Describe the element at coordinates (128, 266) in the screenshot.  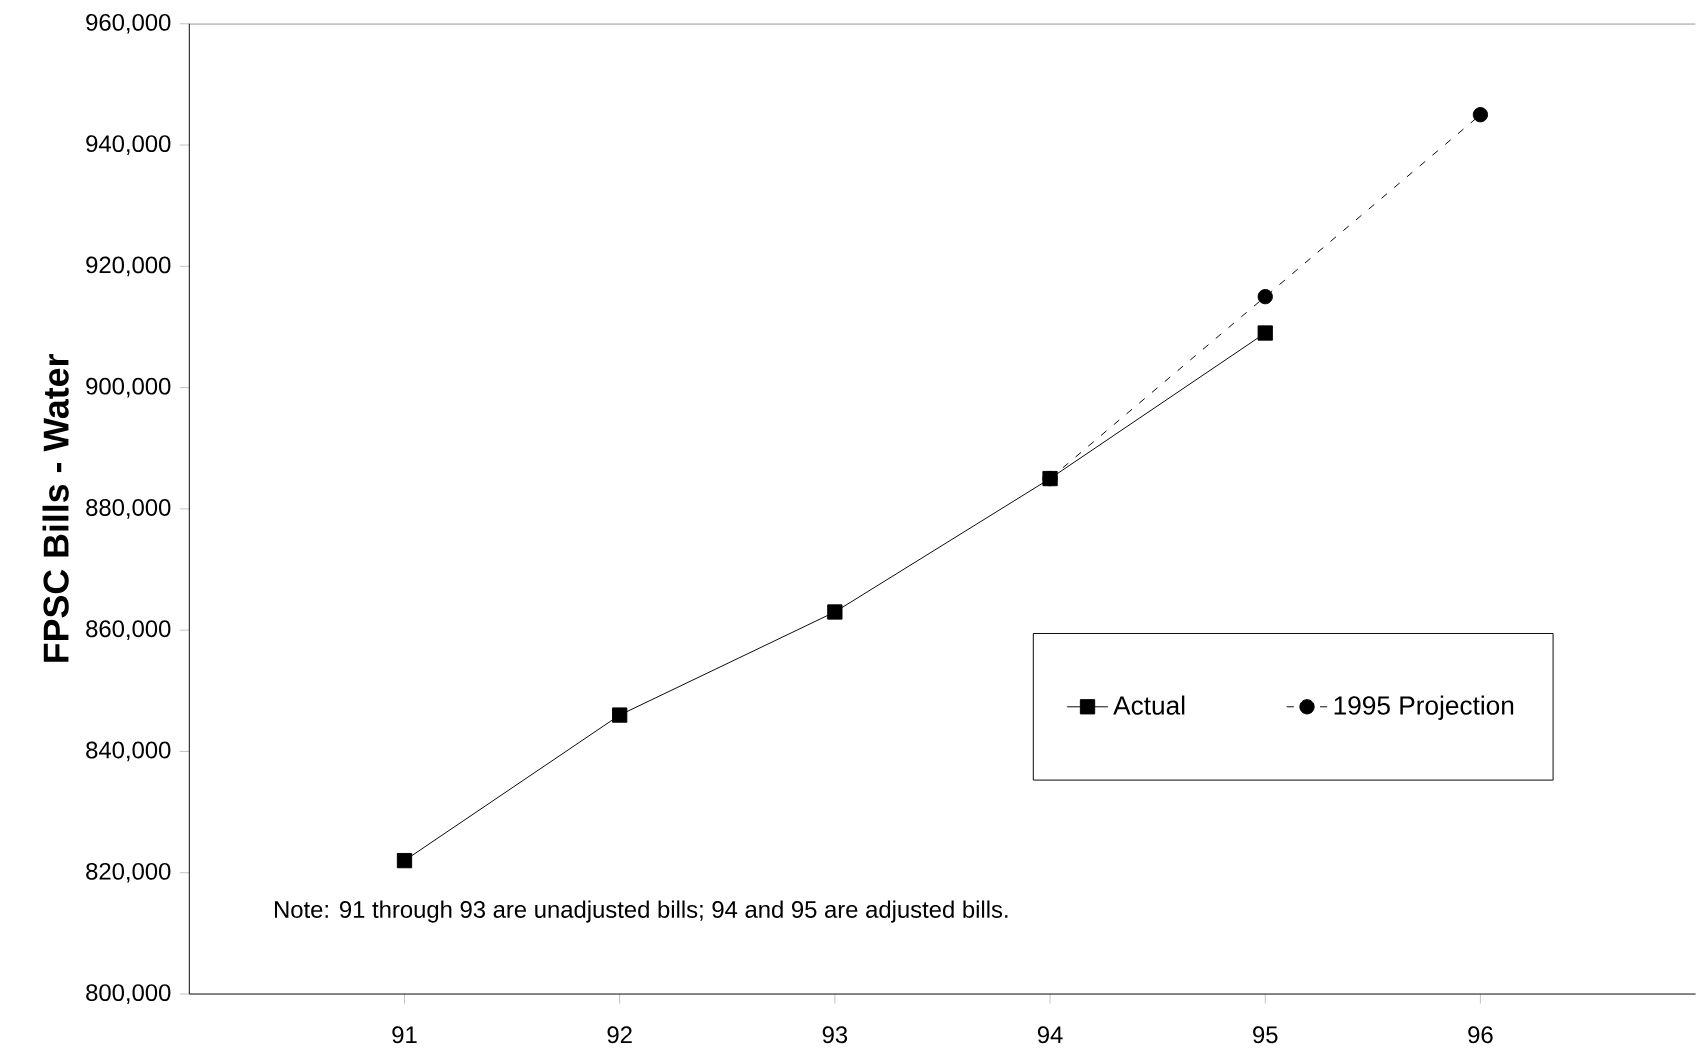
I see `y-tick-label: 920,000` at that location.